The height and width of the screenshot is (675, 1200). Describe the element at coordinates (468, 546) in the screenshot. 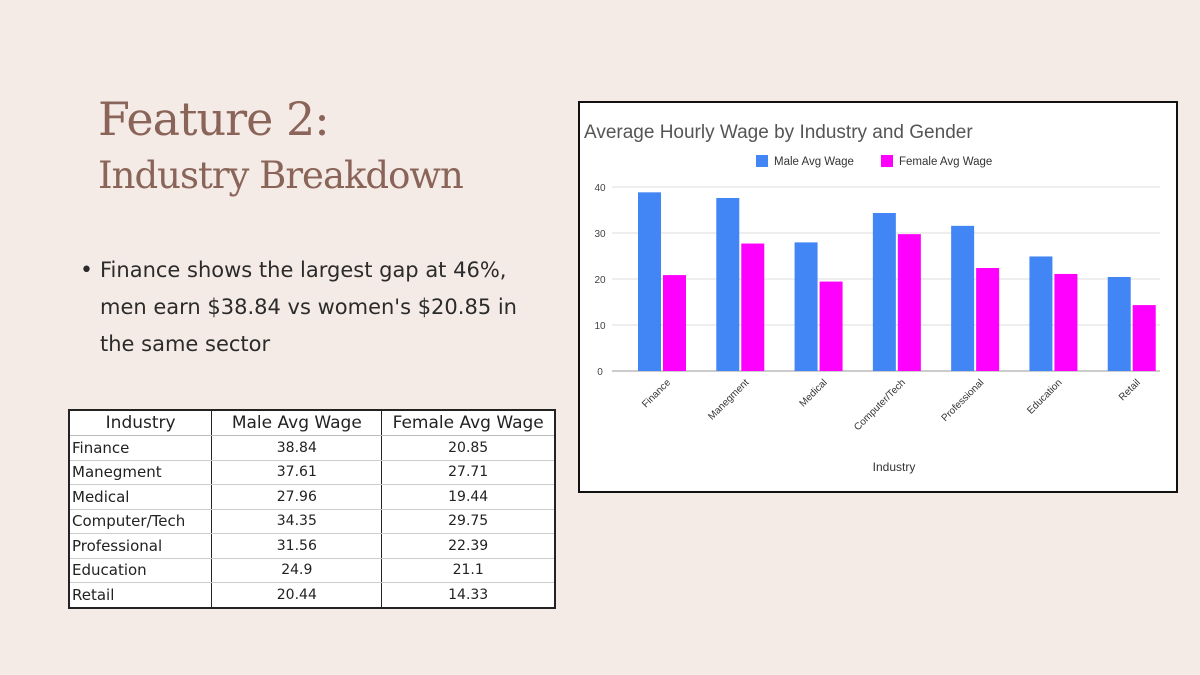

I see `table-cell-female: 22.39` at that location.